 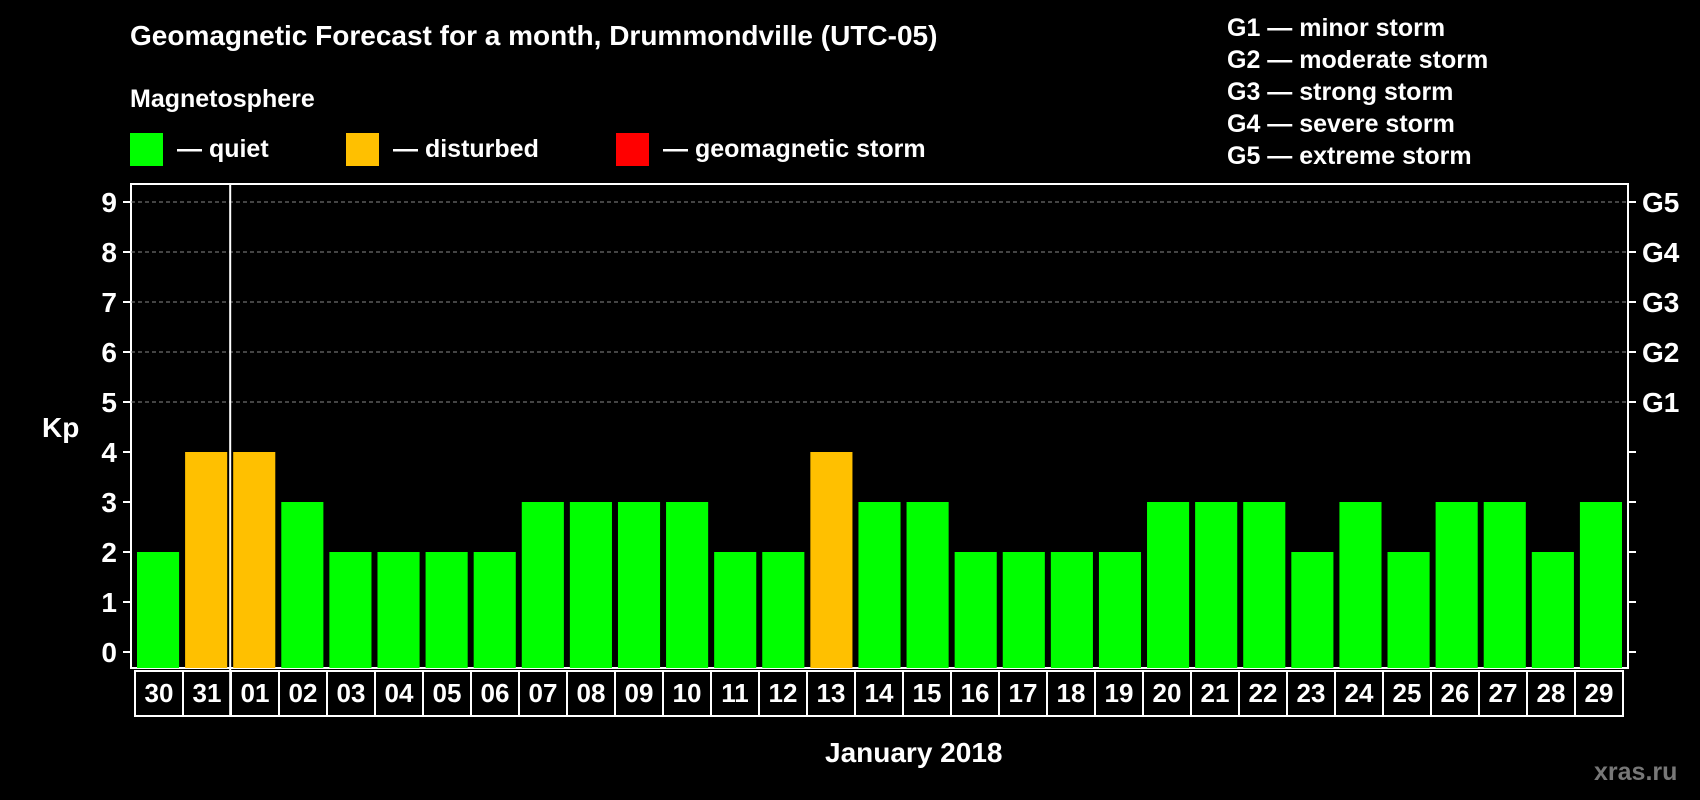 What do you see at coordinates (1311, 693) in the screenshot?
I see `x-tick-label: 23` at bounding box center [1311, 693].